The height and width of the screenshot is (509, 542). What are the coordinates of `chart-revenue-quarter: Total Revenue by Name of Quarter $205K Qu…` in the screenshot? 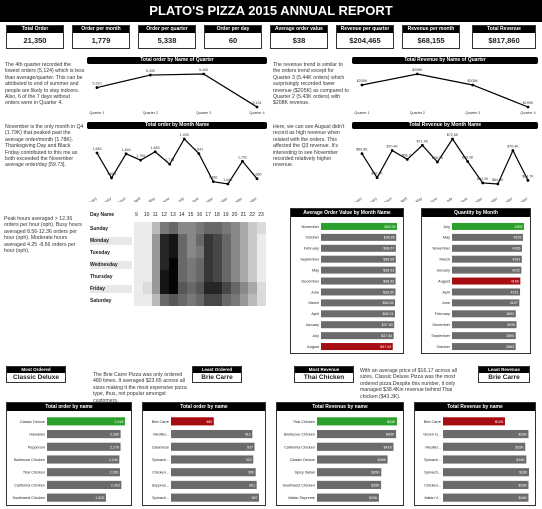 It's located at (445, 87).